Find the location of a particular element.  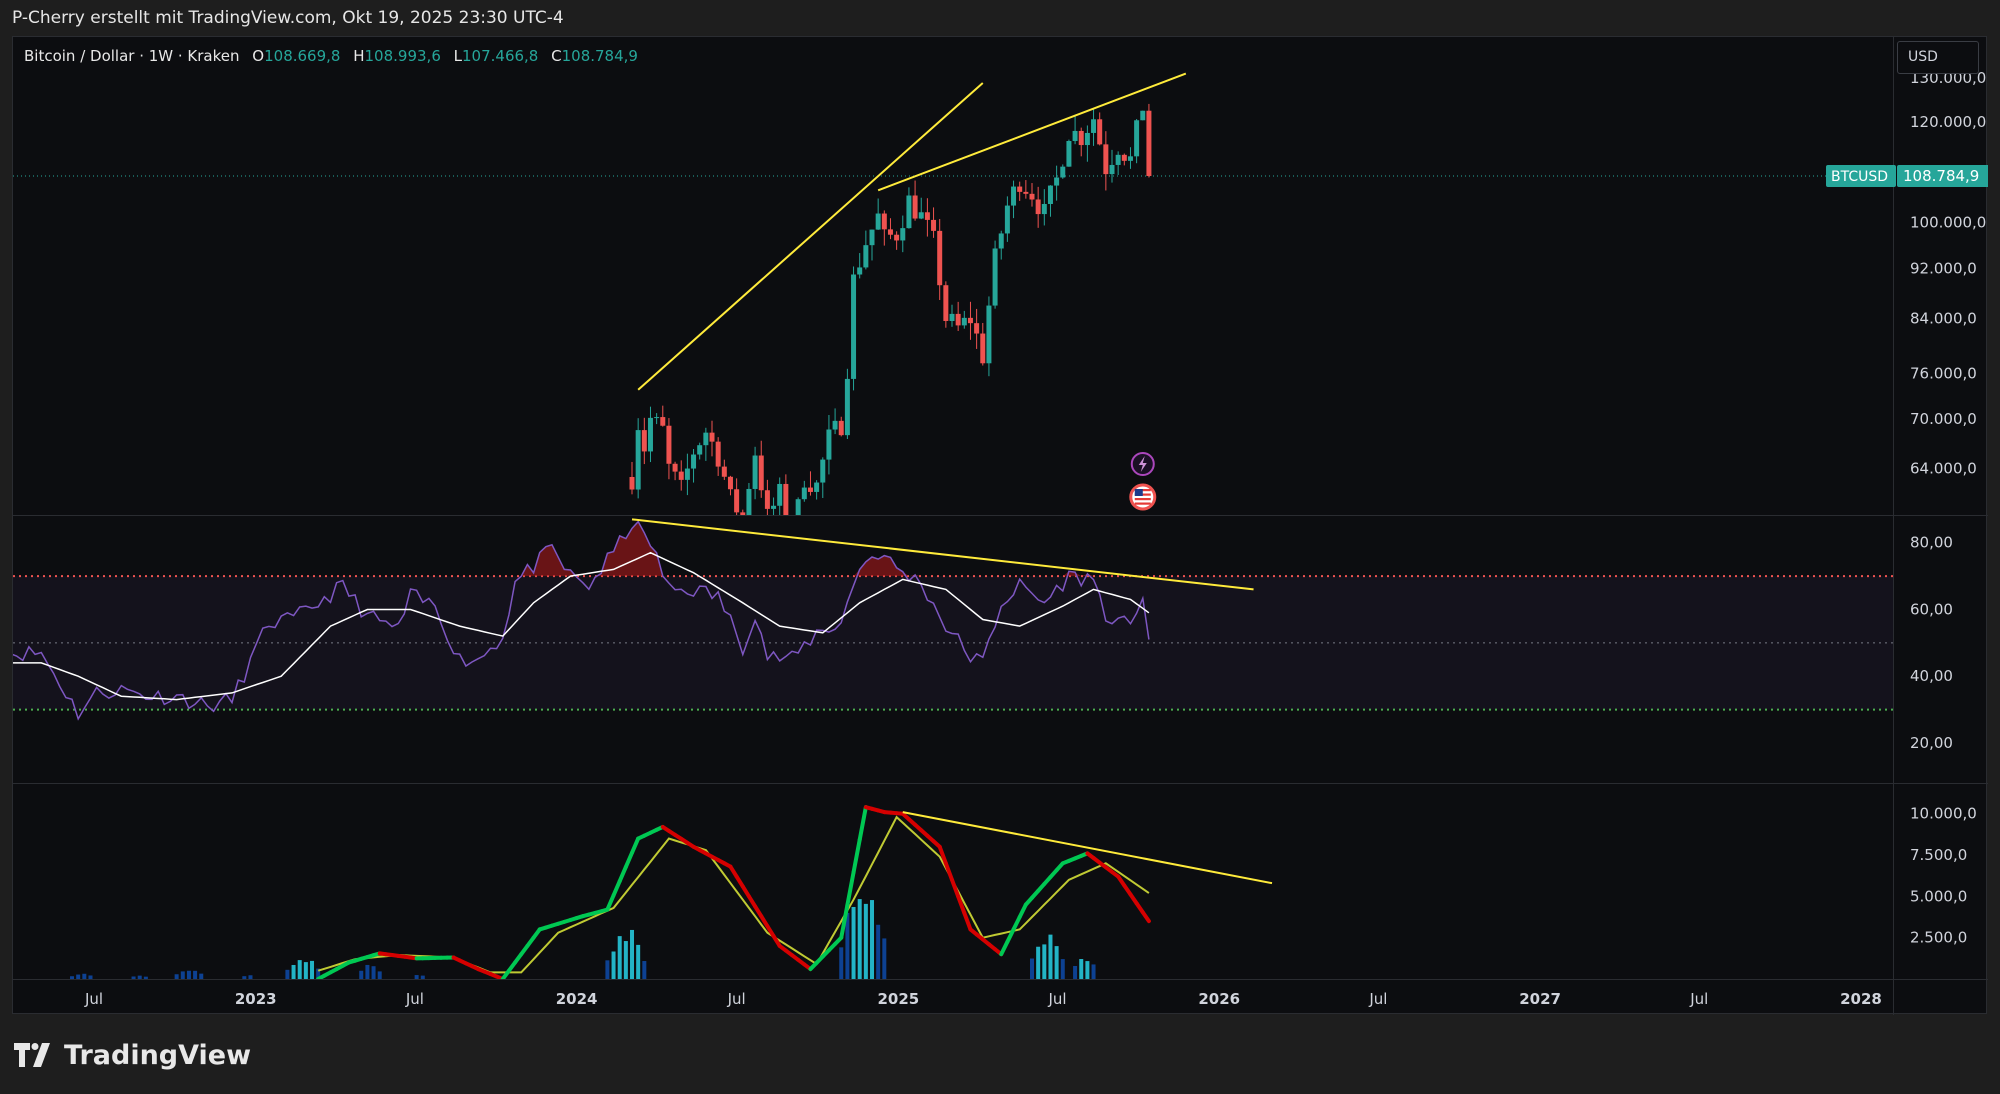

rsi-line is located at coordinates (581, 620).